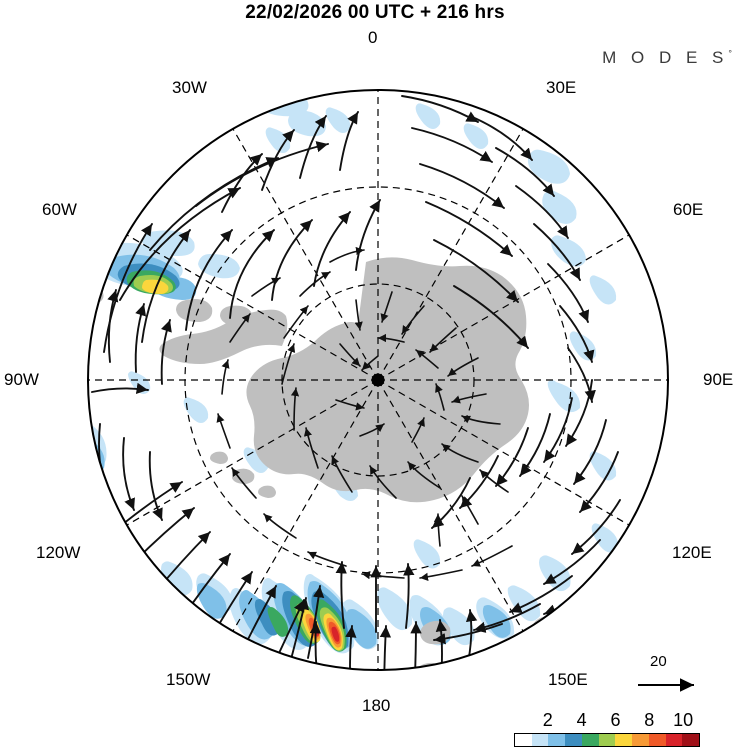  What do you see at coordinates (615, 720) in the screenshot?
I see `colorbar-tick-6: 6` at bounding box center [615, 720].